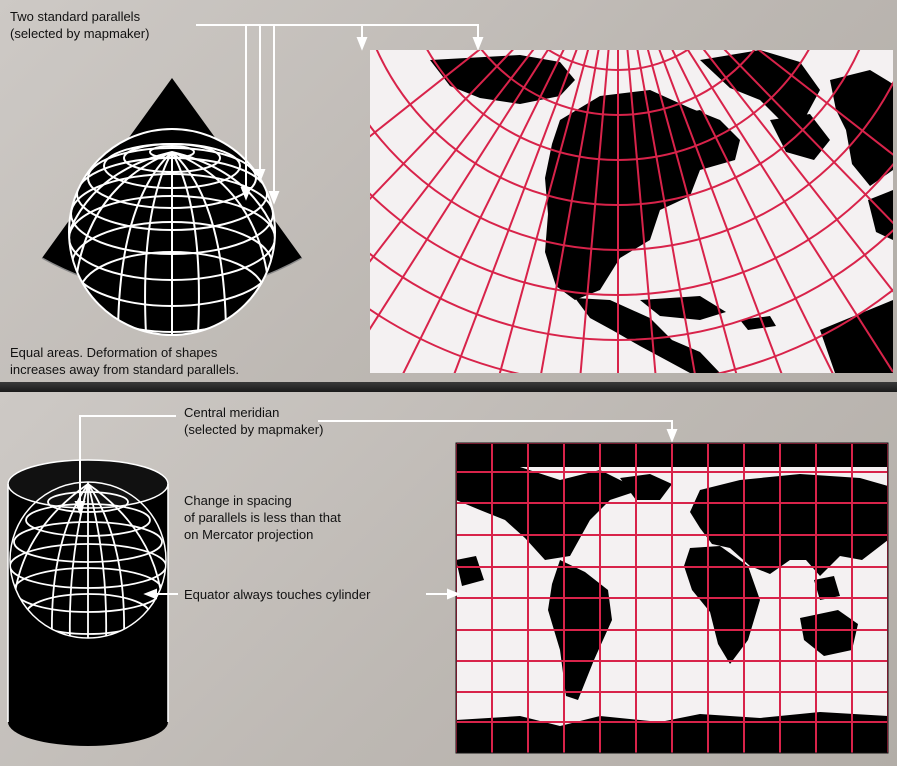 The image size is (897, 766). What do you see at coordinates (254, 429) in the screenshot?
I see `central-meridian-label-line2: (selected by mapmaker)` at bounding box center [254, 429].